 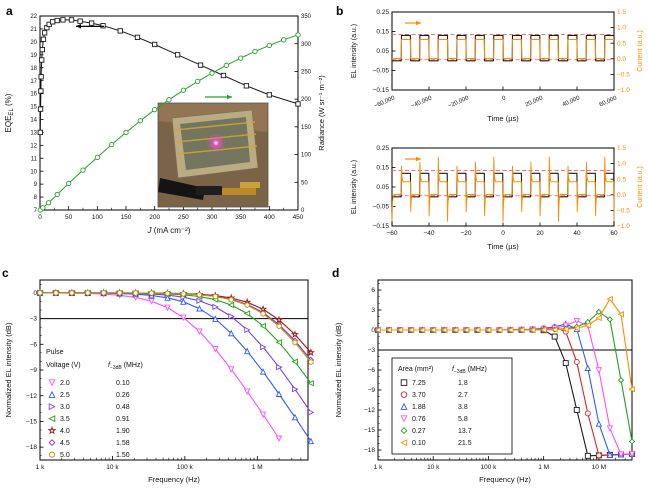 I want to click on svg-text: 13.7, so click(x=465, y=431).